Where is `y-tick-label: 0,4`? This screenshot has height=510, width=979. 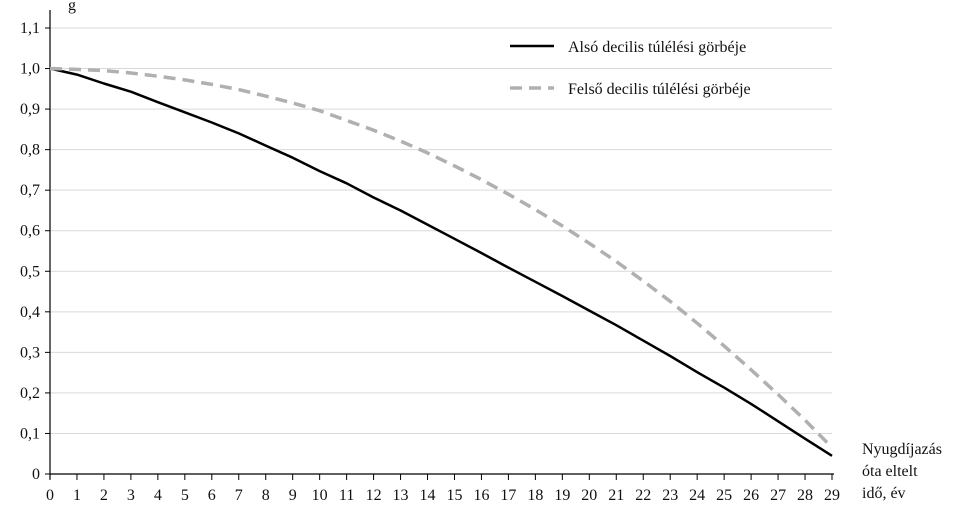 y-tick-label: 0,4 is located at coordinates (30, 312).